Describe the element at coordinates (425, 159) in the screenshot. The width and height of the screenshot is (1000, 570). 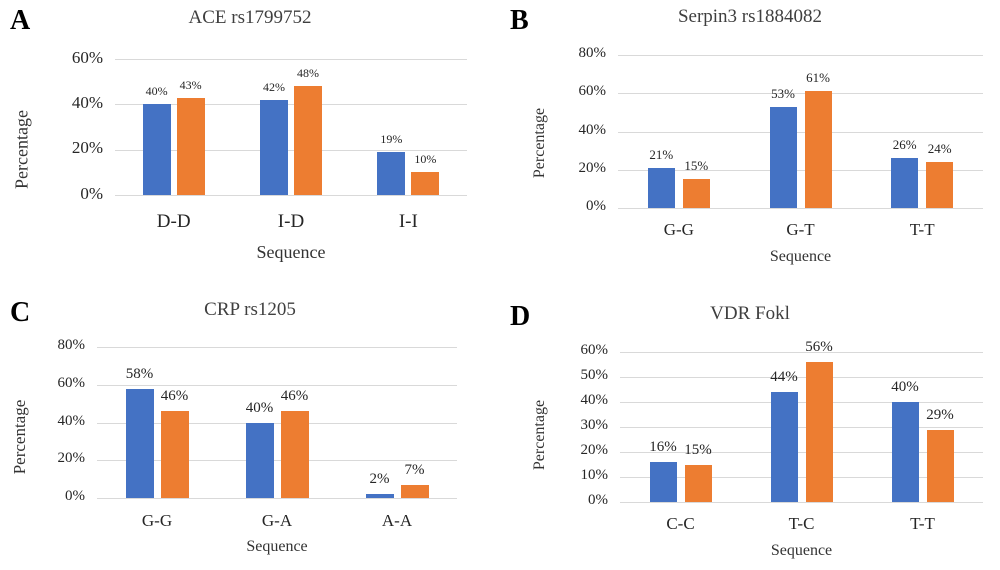
I see `bar-value-label: 10%` at that location.